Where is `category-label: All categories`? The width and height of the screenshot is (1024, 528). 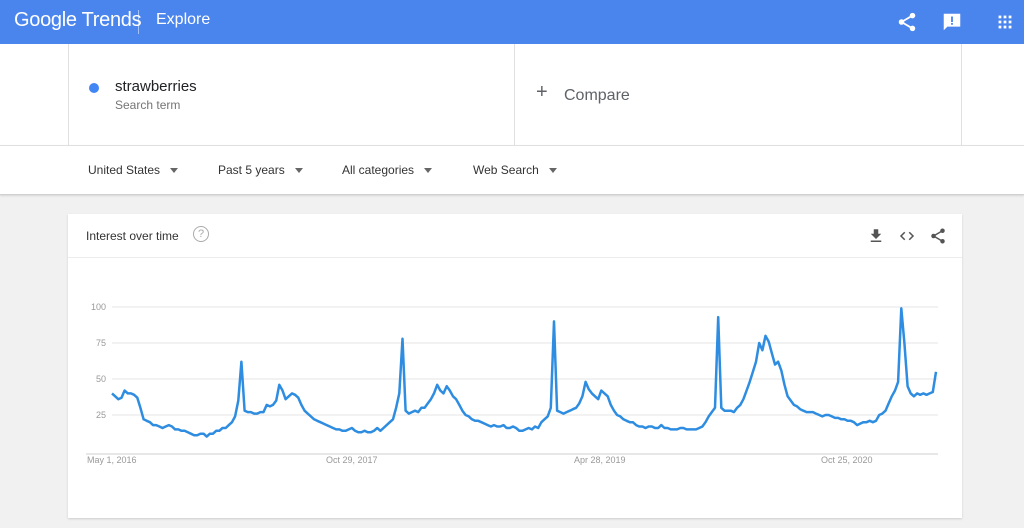 category-label: All categories is located at coordinates (378, 170).